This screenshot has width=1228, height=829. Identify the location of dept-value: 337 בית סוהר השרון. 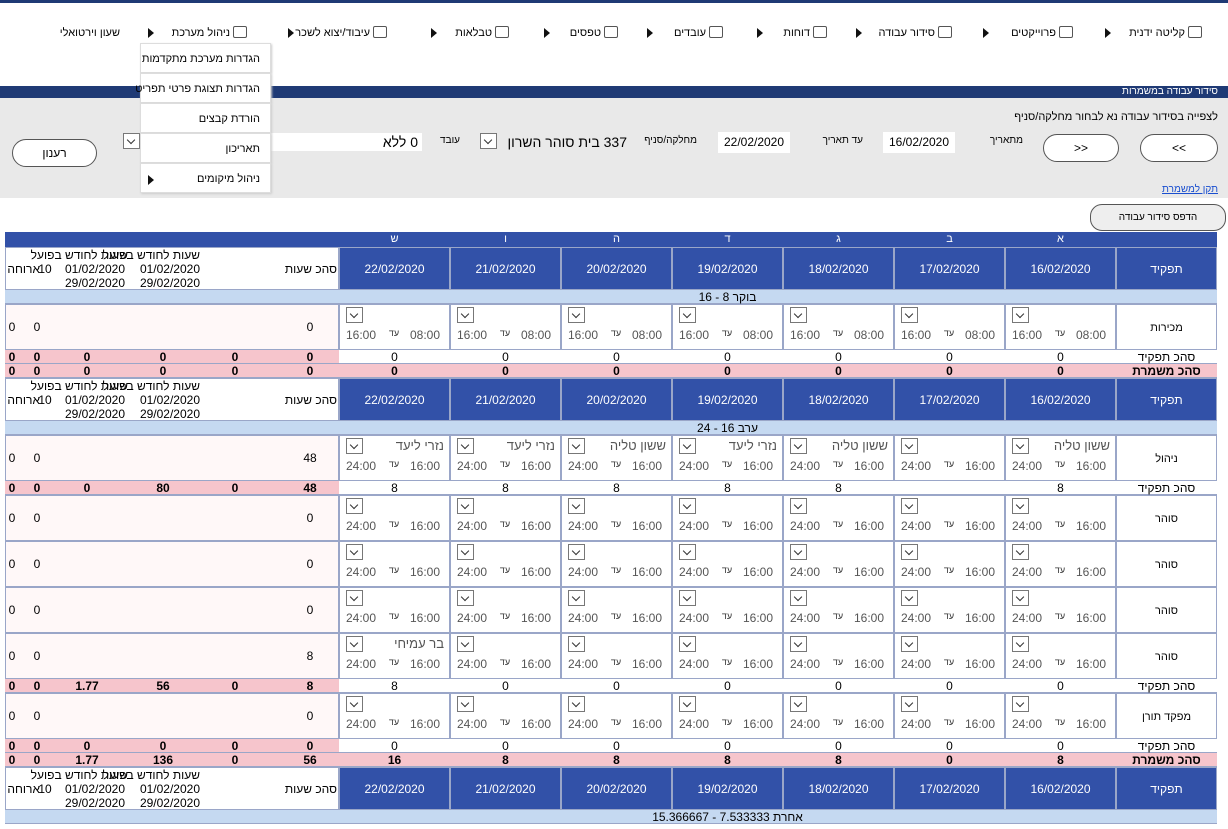
(567, 142).